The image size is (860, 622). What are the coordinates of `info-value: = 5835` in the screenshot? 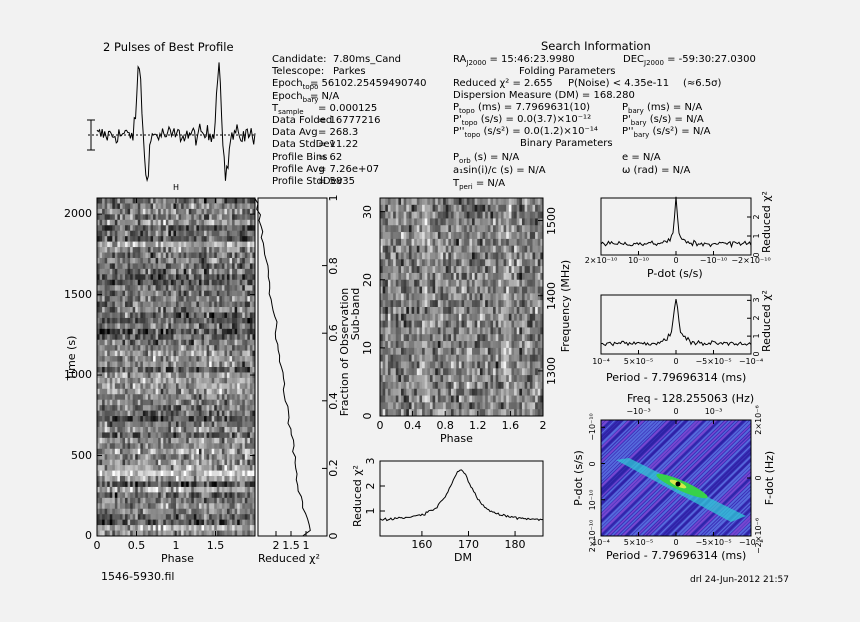 It's located at (337, 181).